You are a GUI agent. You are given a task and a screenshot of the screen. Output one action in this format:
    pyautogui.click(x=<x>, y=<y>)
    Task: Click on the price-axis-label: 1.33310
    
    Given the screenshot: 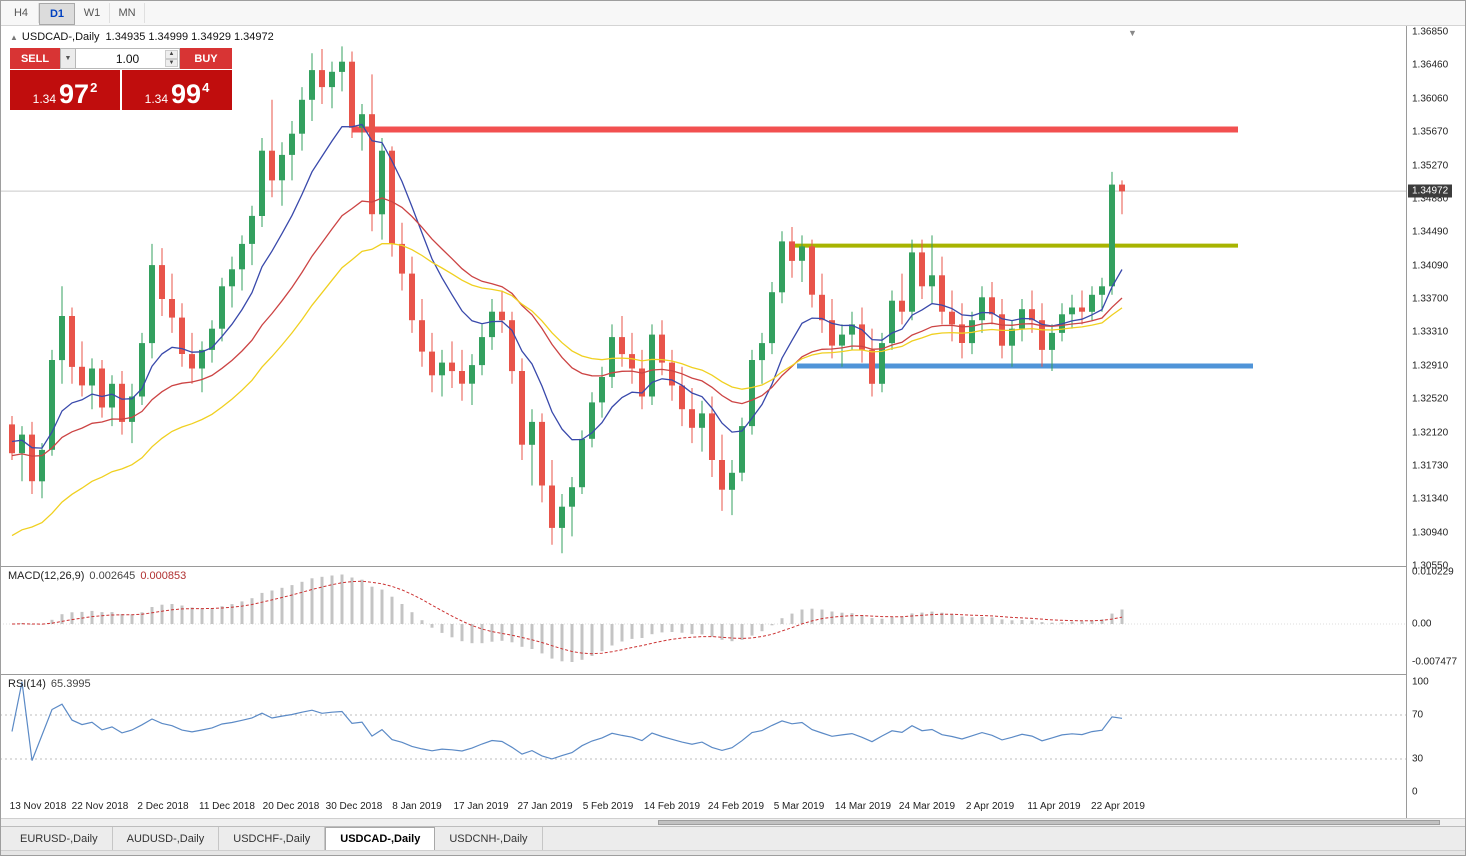 What is the action you would take?
    pyautogui.click(x=1430, y=332)
    